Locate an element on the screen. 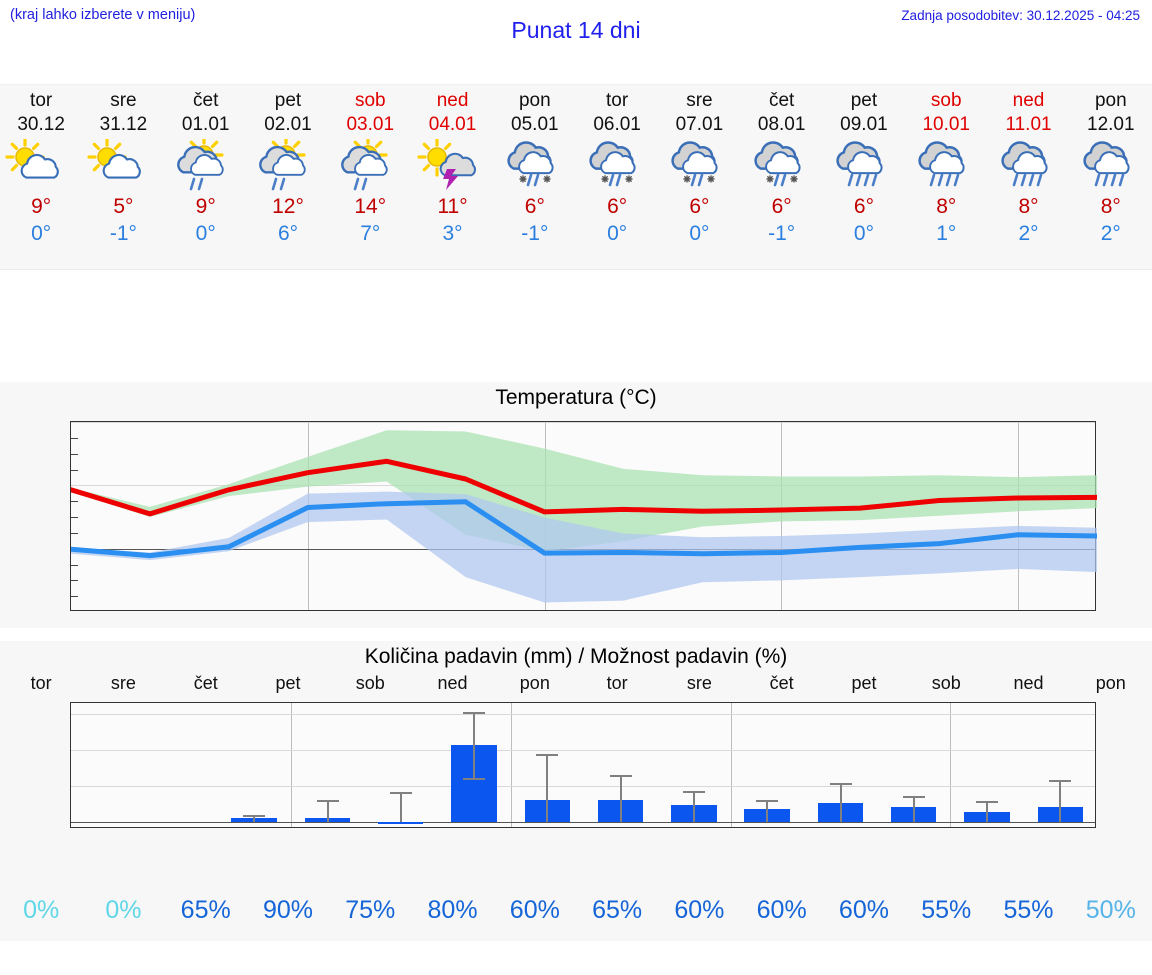  min-temperature-label: 1° is located at coordinates (946, 233).